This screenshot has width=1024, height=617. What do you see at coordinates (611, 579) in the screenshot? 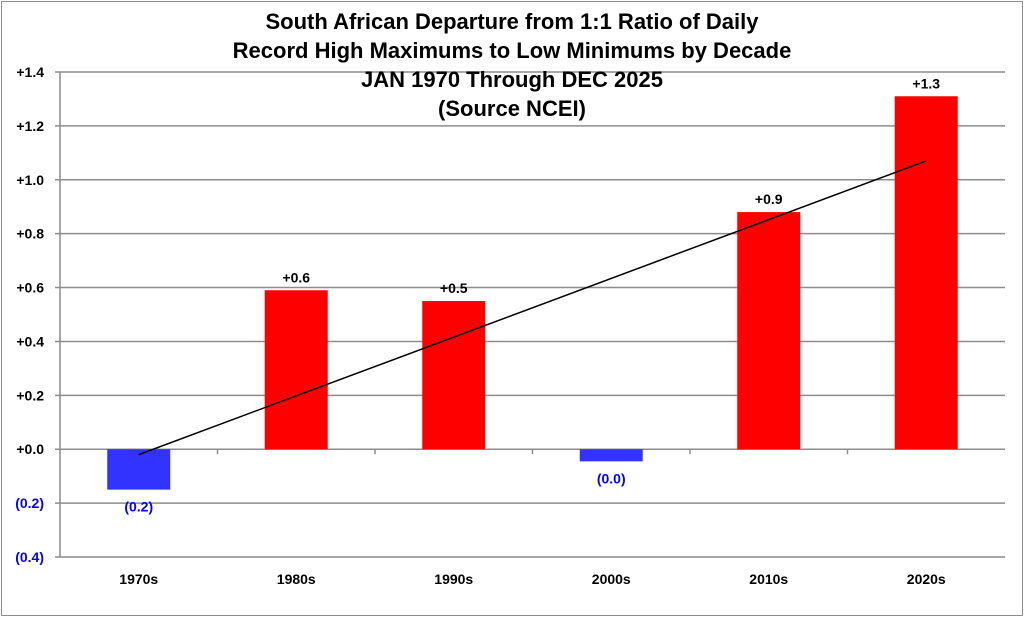
I see `x-tick-label: 2000s` at bounding box center [611, 579].